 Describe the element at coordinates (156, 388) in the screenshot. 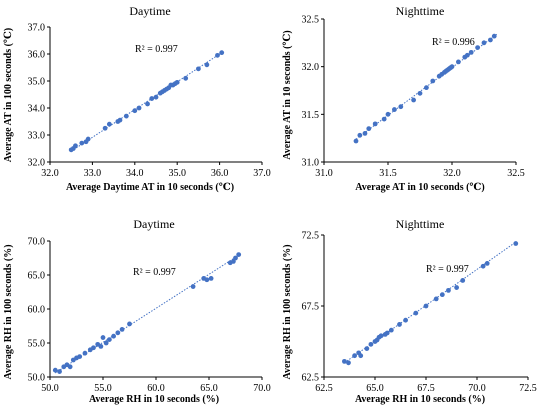

I see `x-tick-label: 60.0` at that location.